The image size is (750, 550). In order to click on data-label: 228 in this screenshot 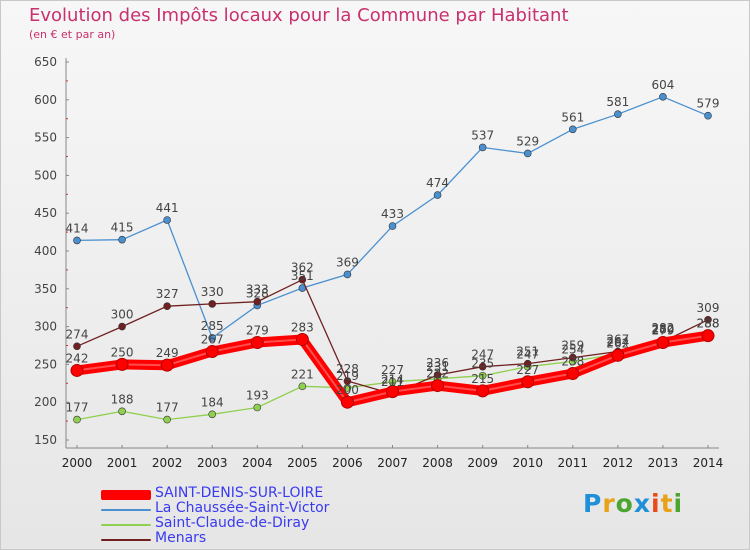, I will do `click(347, 369)`.